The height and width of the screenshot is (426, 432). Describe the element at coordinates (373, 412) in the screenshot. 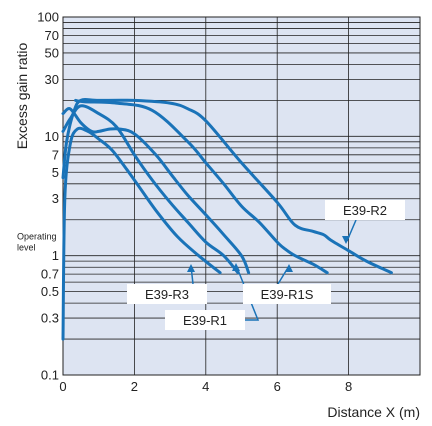

I see `x-axis-title: Distance X (m)` at that location.